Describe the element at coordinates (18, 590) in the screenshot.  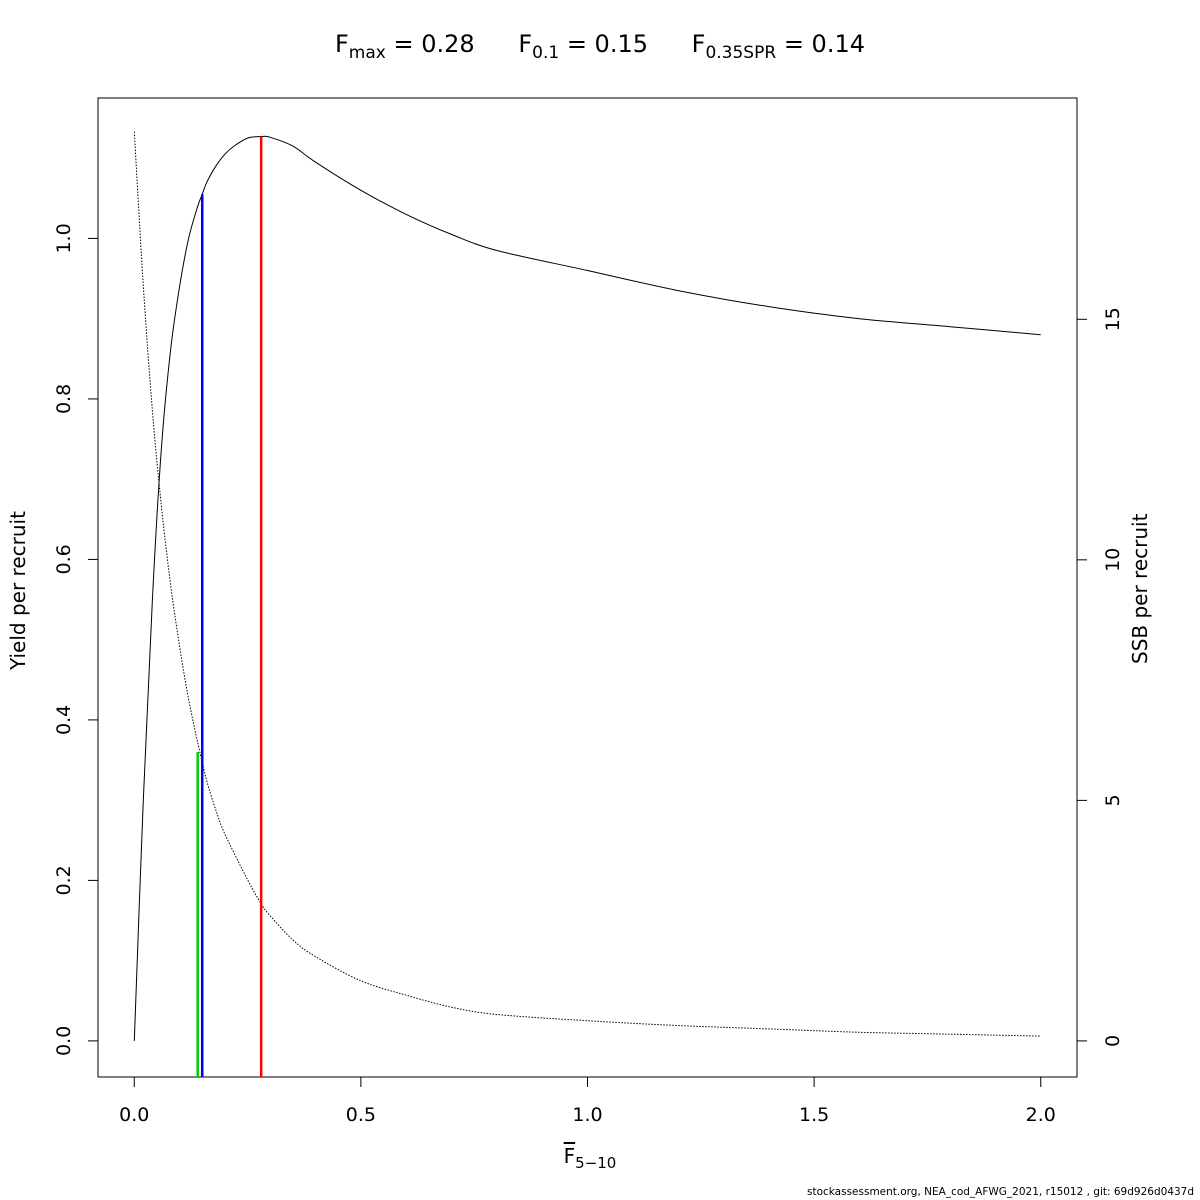
I see `y-axis-left-label: Yield per recruit` at that location.